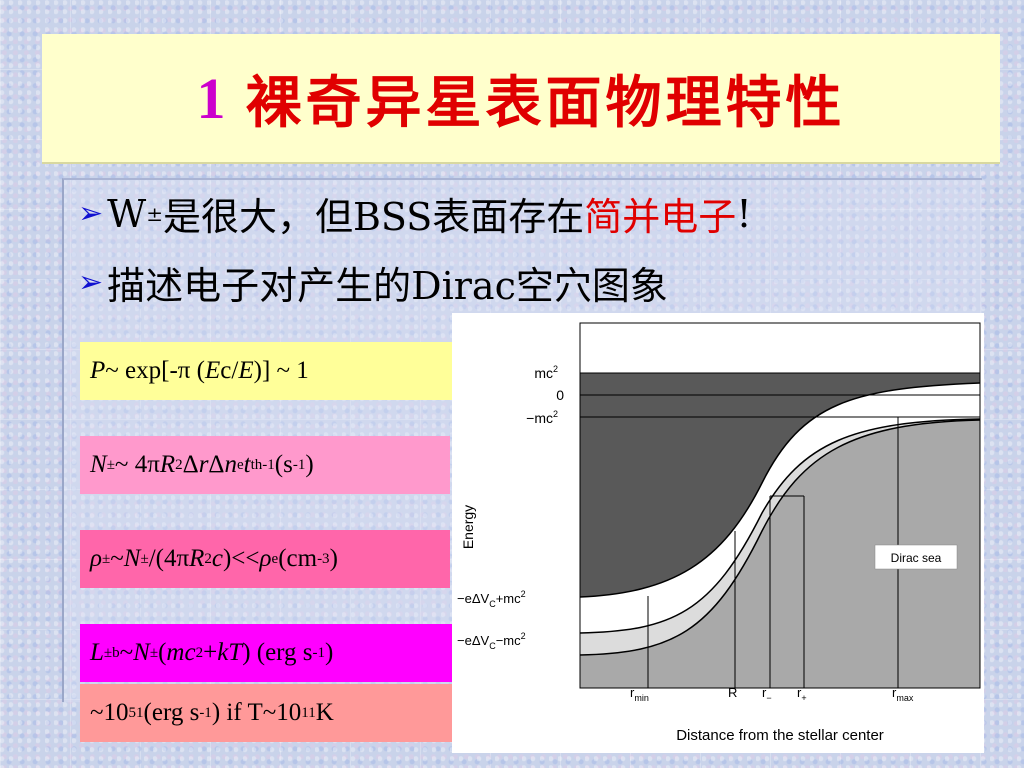  I want to click on formula-2-close: ), so click(309, 464).